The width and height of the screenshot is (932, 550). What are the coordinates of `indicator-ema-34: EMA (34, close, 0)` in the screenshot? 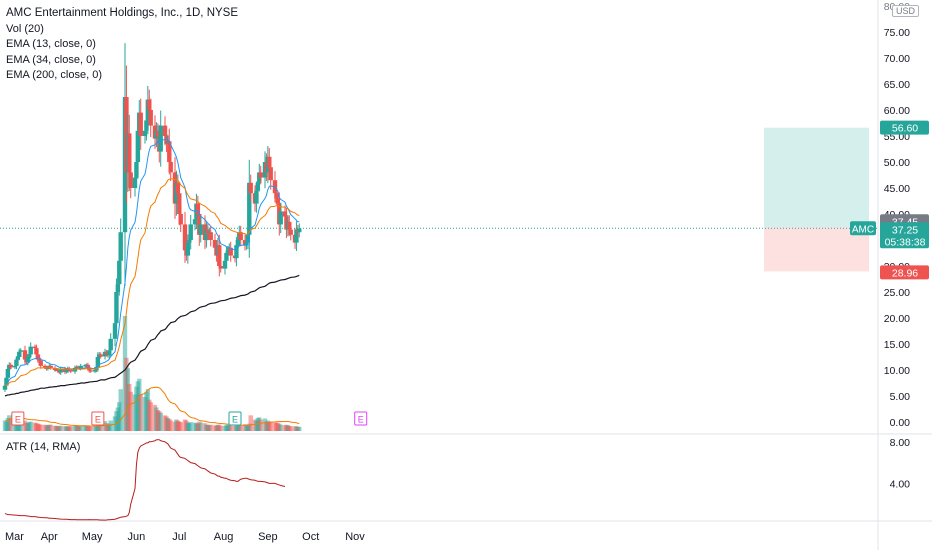 It's located at (51, 59).